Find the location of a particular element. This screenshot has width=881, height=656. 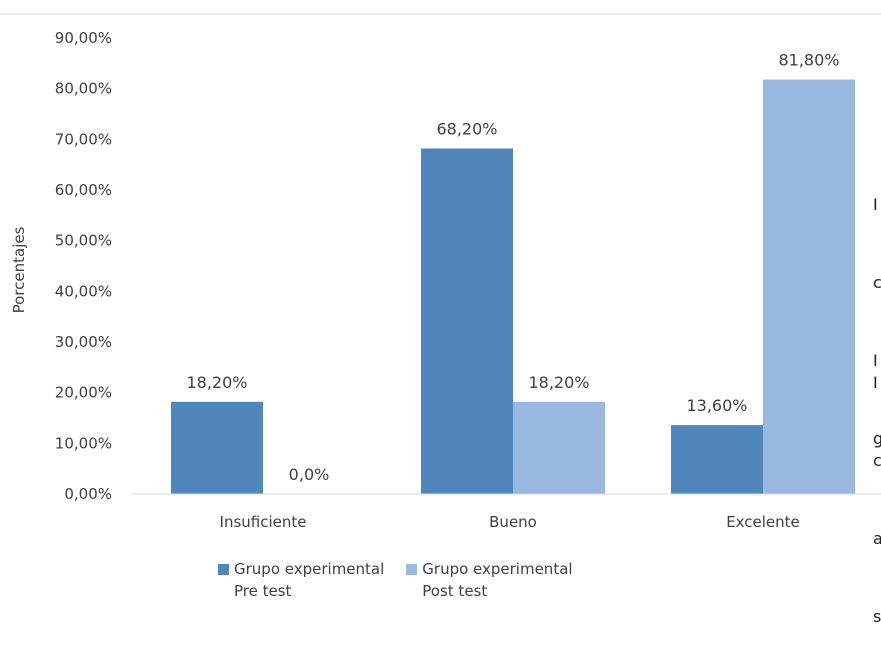

y-tick-label: 0,00% is located at coordinates (88, 494).